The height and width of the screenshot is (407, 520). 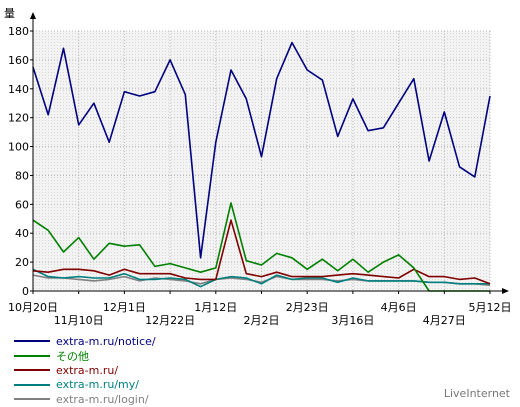 I want to click on legend-label: extra-m.ru/, so click(x=87, y=370).